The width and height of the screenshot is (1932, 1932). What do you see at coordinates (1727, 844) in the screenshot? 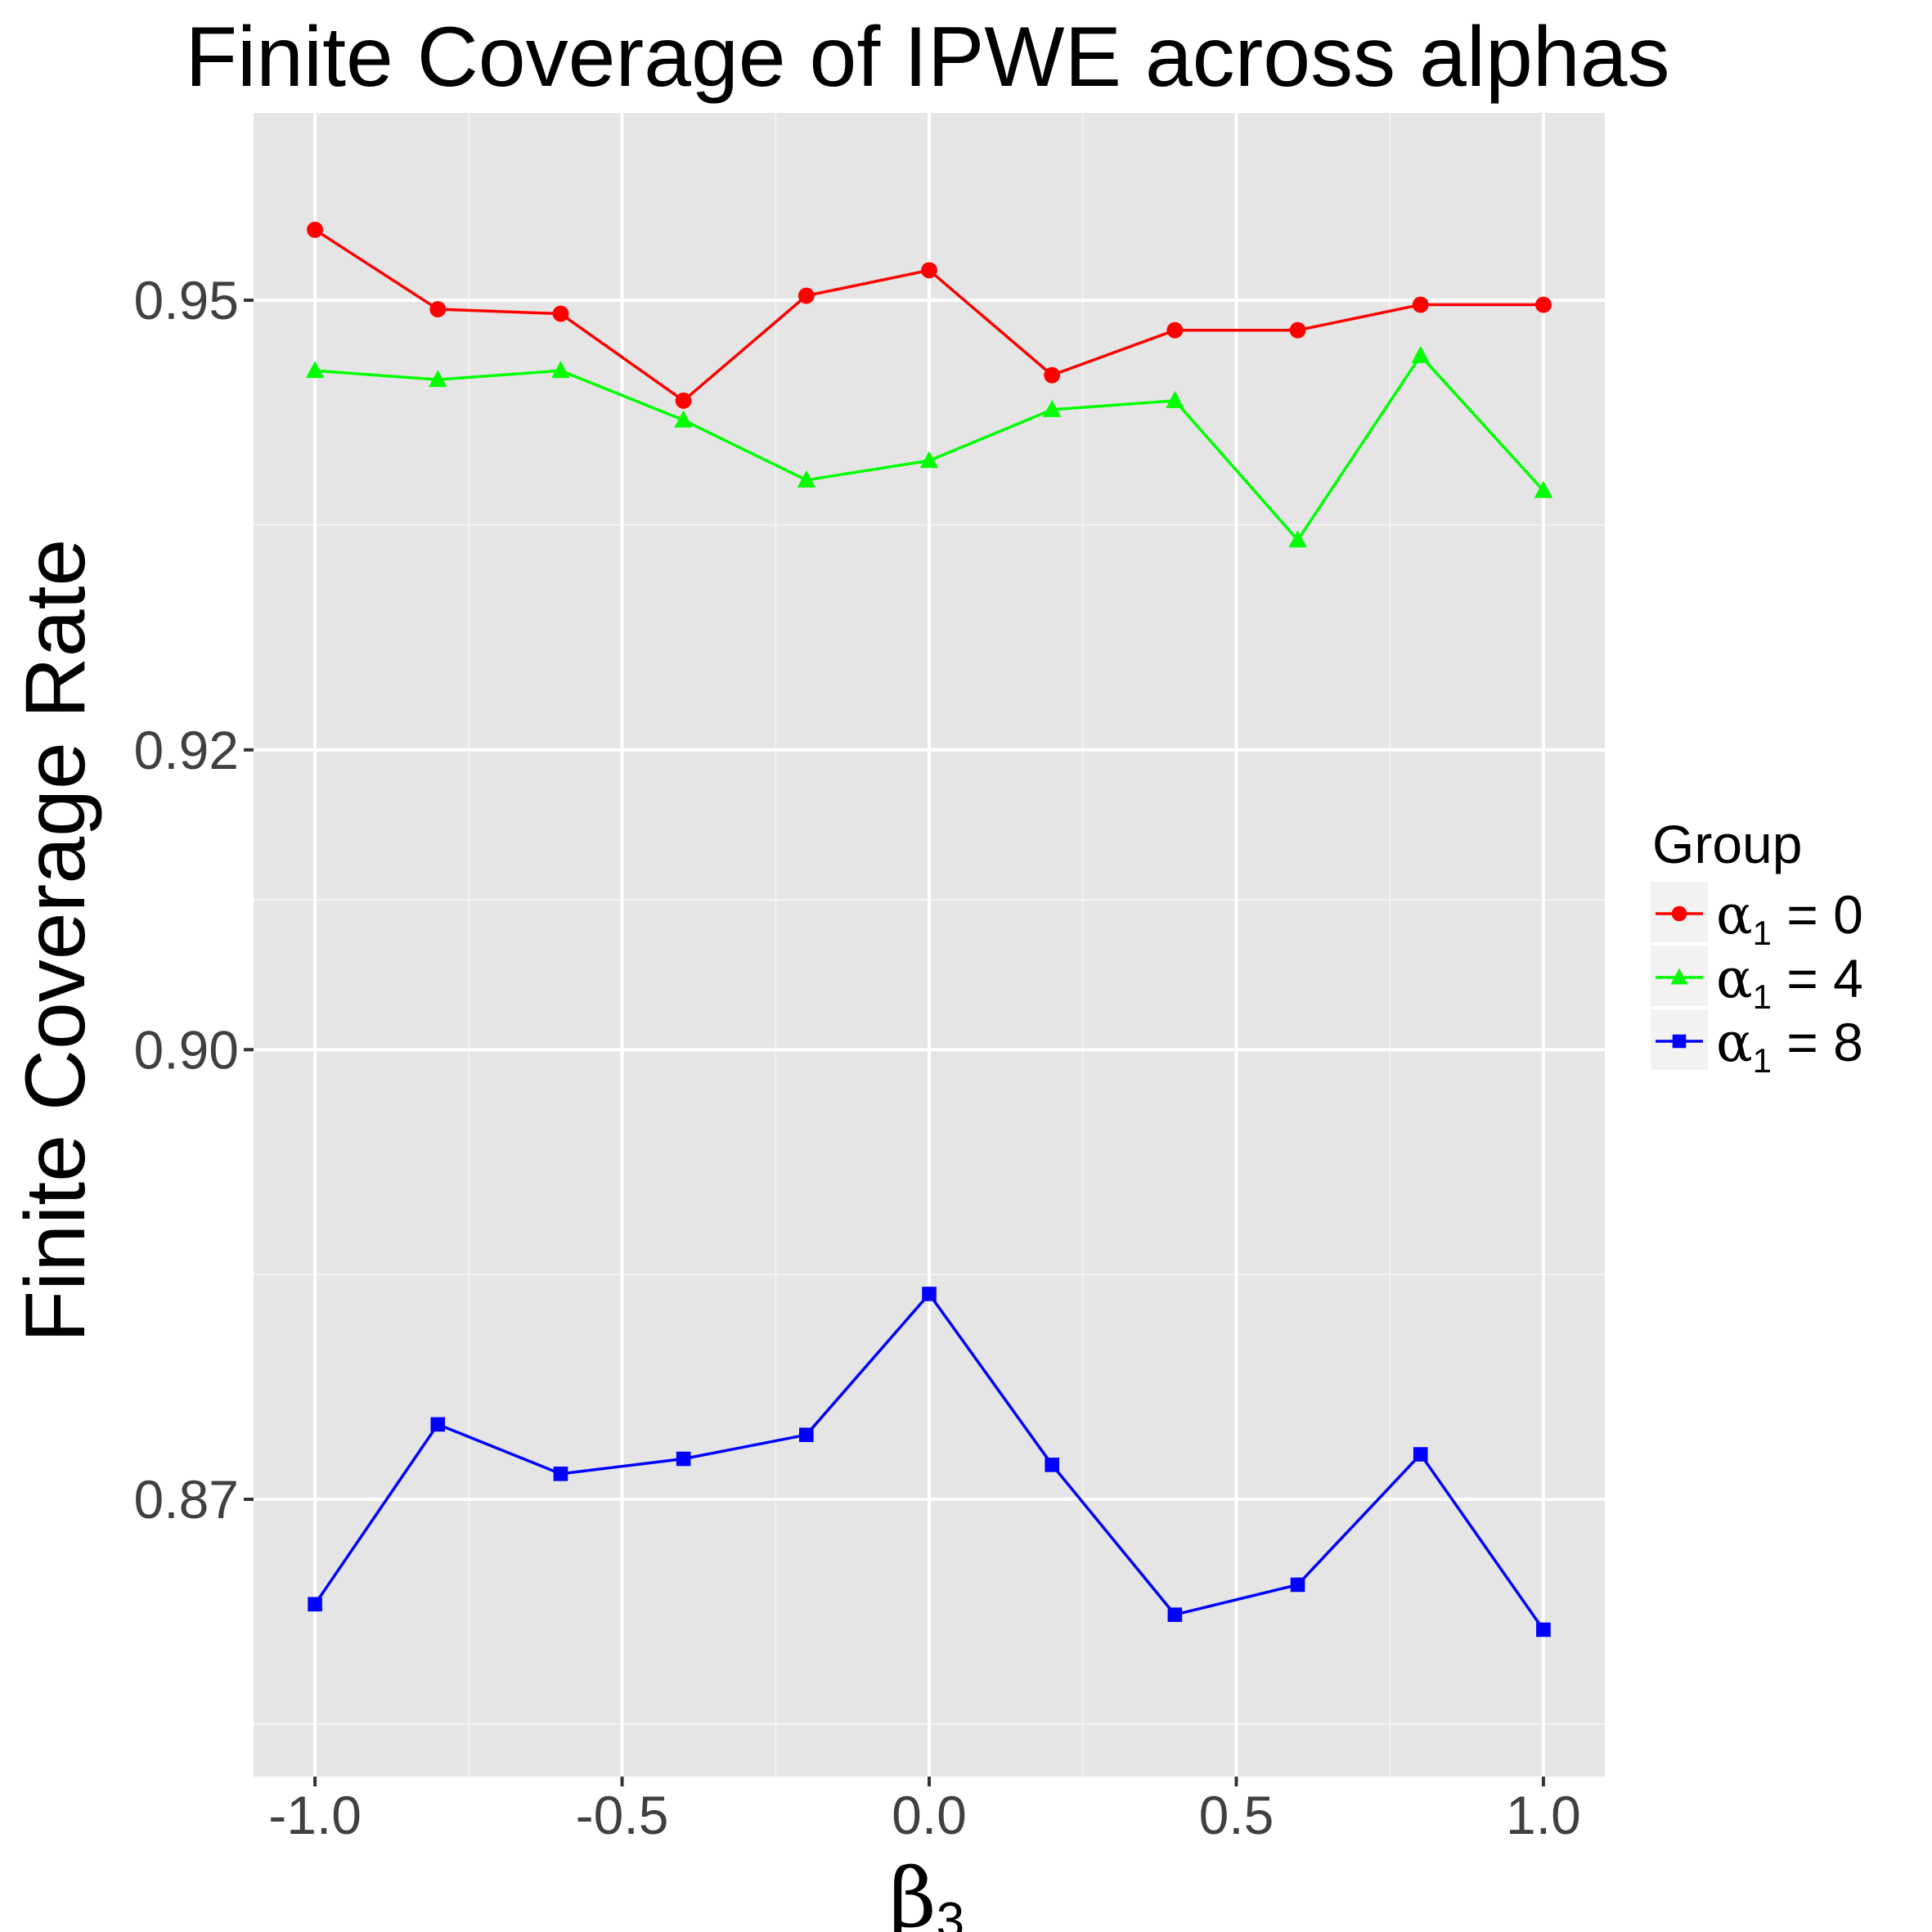
I see `legend-title: Group` at bounding box center [1727, 844].